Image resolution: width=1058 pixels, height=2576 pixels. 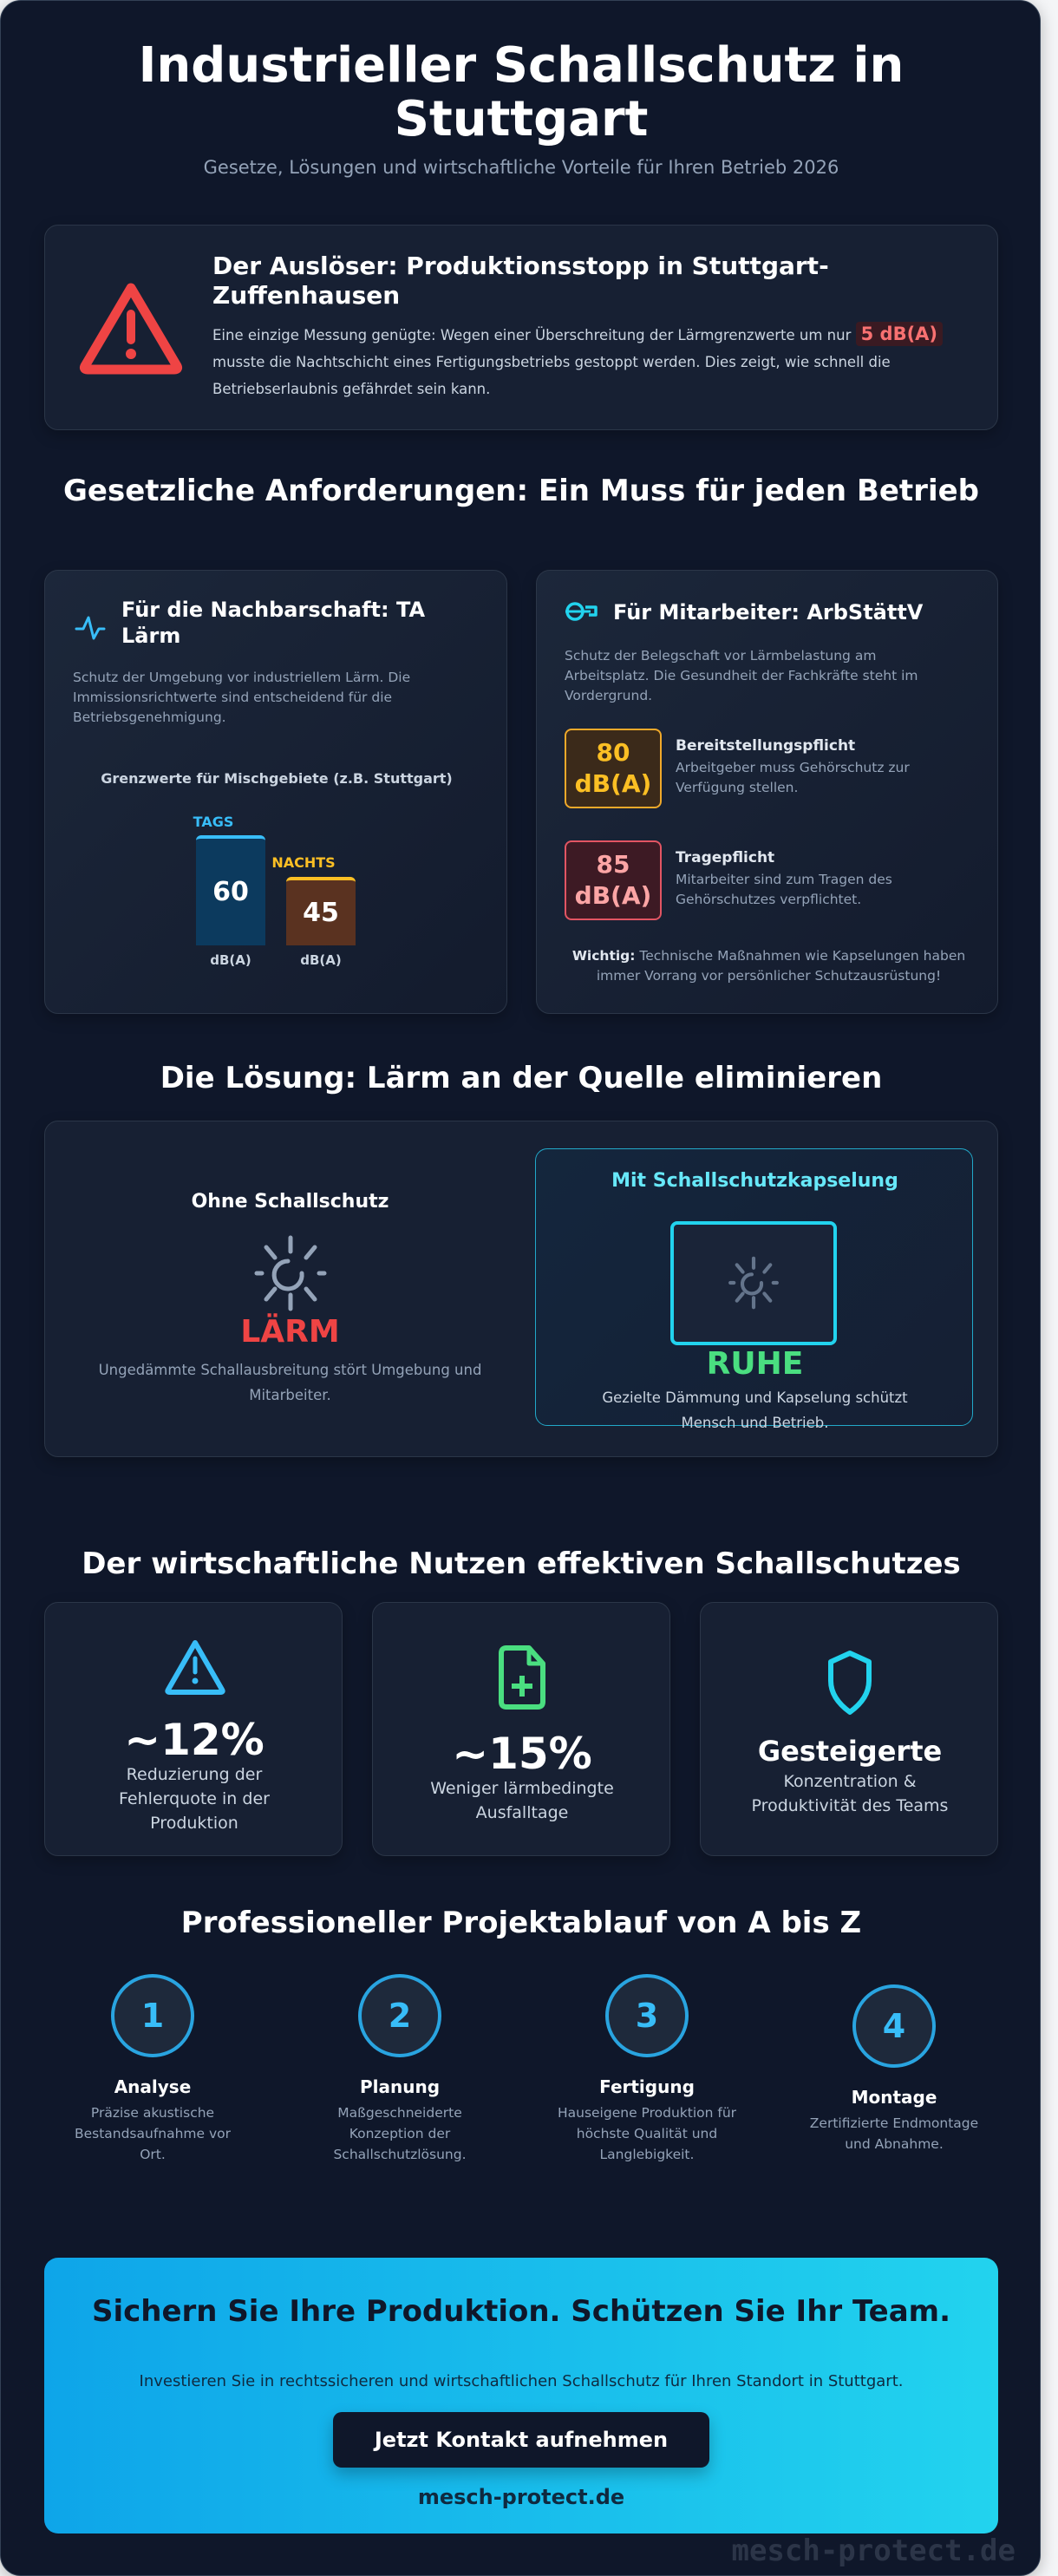 What do you see at coordinates (755, 1364) in the screenshot?
I see `quiet-label: RUHE` at bounding box center [755, 1364].